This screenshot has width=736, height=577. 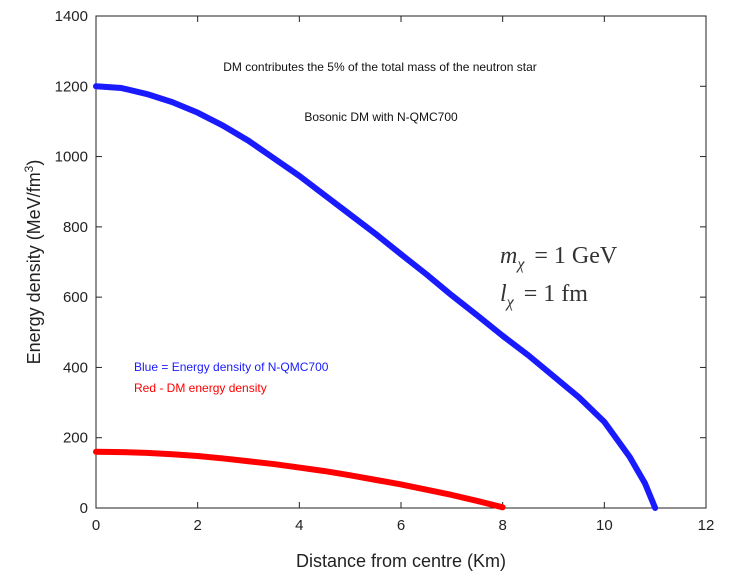 What do you see at coordinates (510, 302) in the screenshot?
I see `param-length-sub: χ` at bounding box center [510, 302].